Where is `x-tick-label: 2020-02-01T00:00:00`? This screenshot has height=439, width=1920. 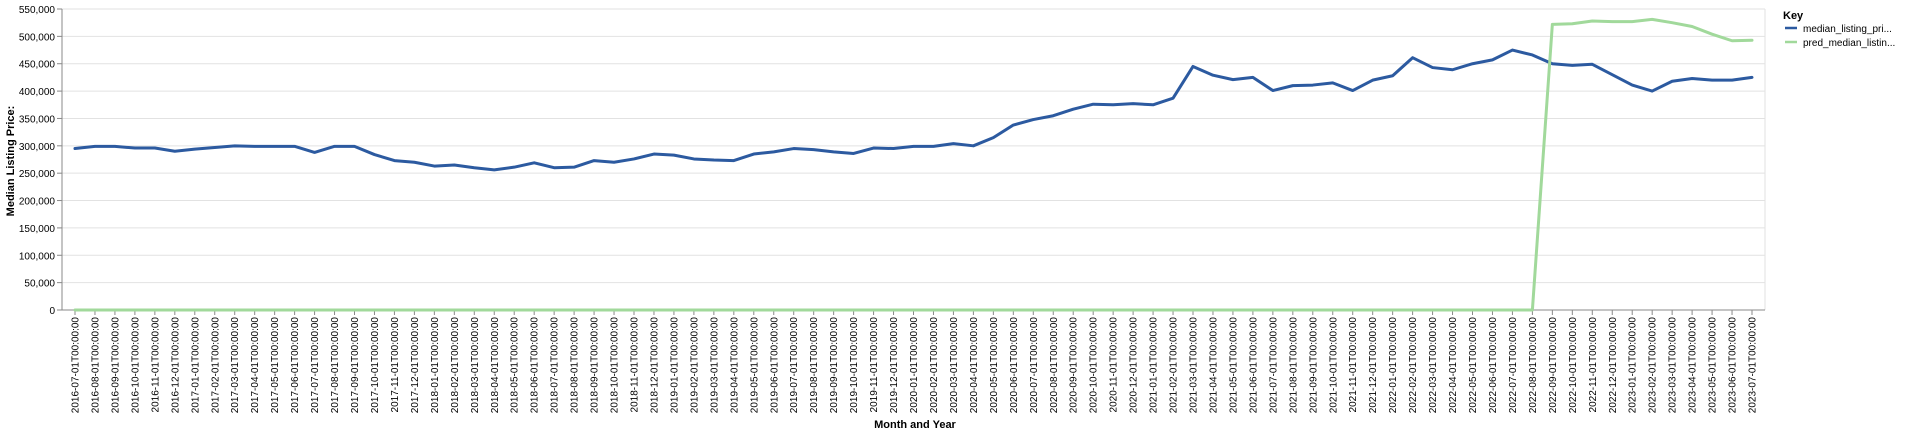
x-tick-label: 2020-02-01T00:00:00 is located at coordinates (934, 365).